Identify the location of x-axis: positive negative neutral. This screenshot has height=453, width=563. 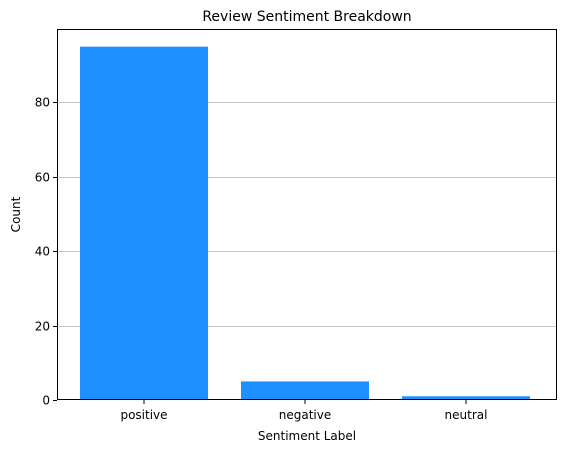
(303, 411).